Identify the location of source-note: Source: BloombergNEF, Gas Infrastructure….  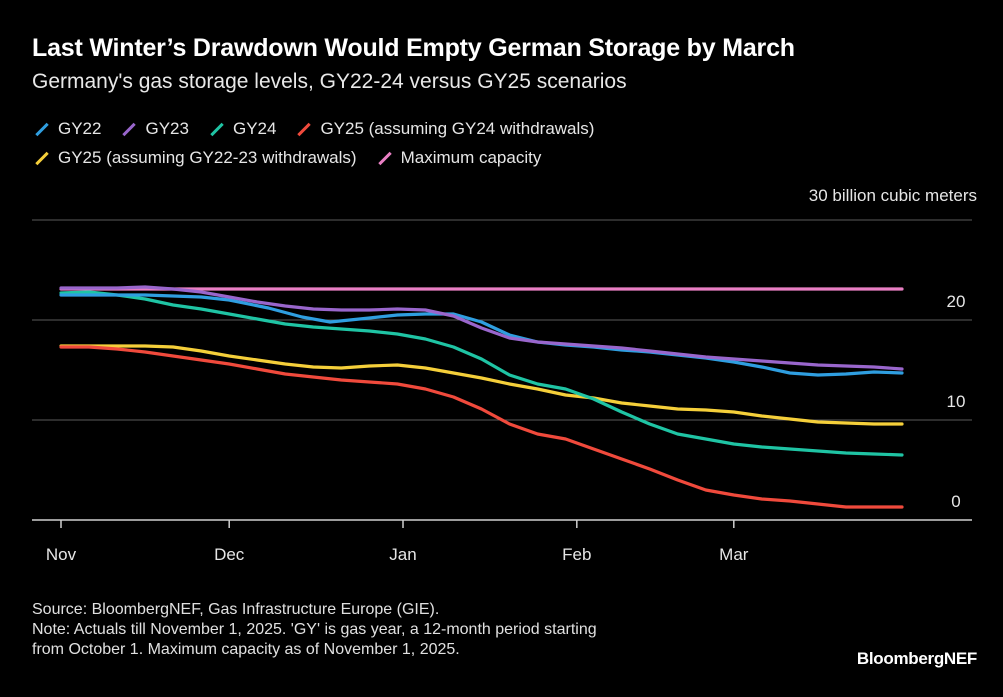
(236, 609).